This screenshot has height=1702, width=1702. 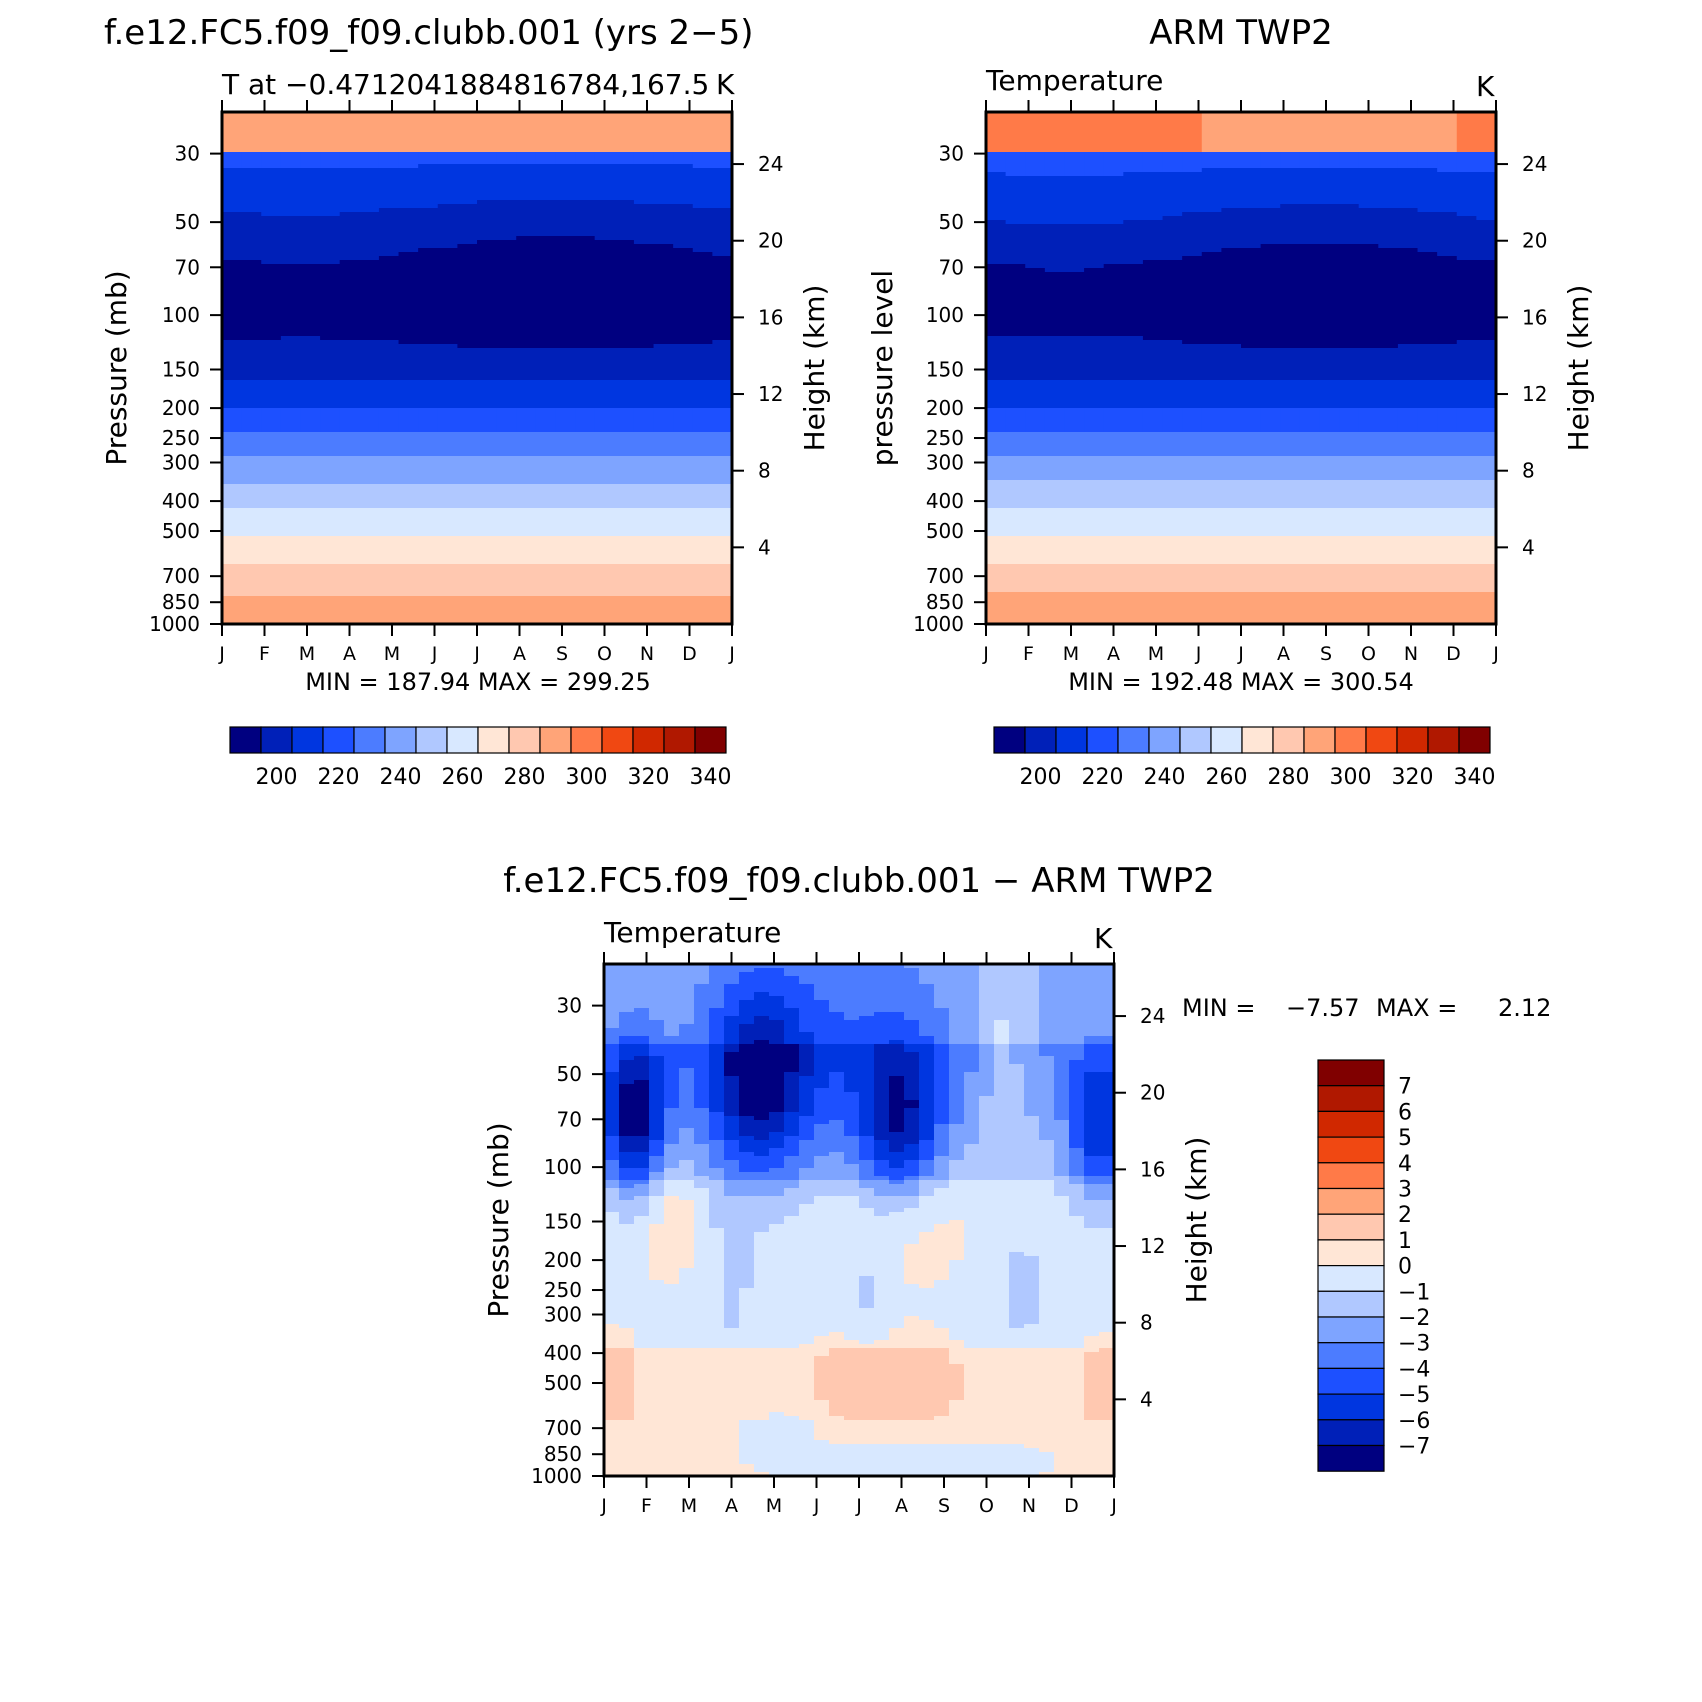 What do you see at coordinates (431, 740) in the screenshot?
I see `colorbar-swatch` at bounding box center [431, 740].